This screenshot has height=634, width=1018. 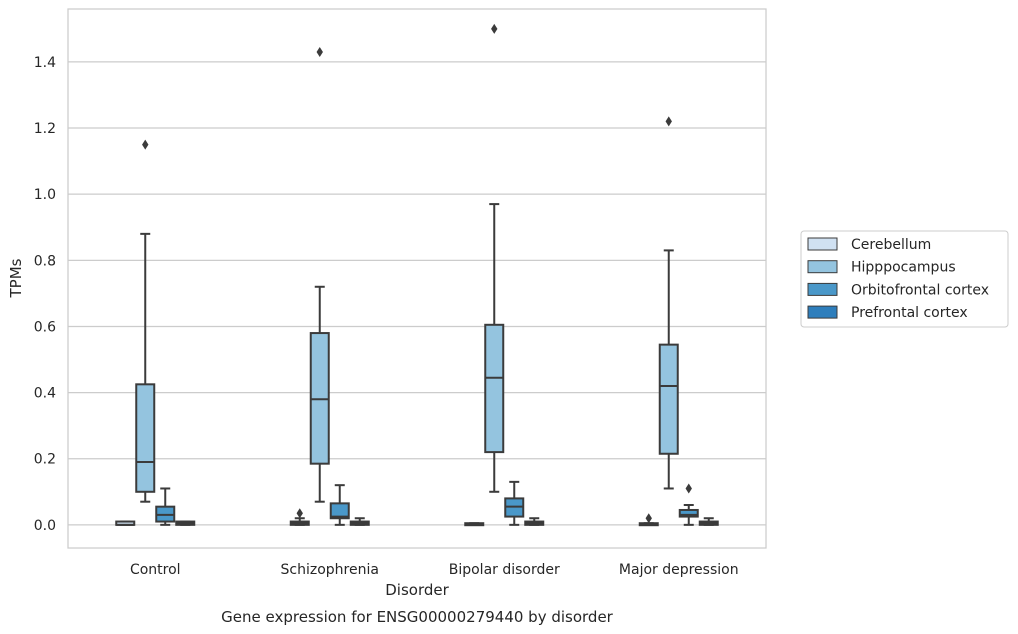 I want to click on y-tick-label: 0.6, so click(x=45, y=327).